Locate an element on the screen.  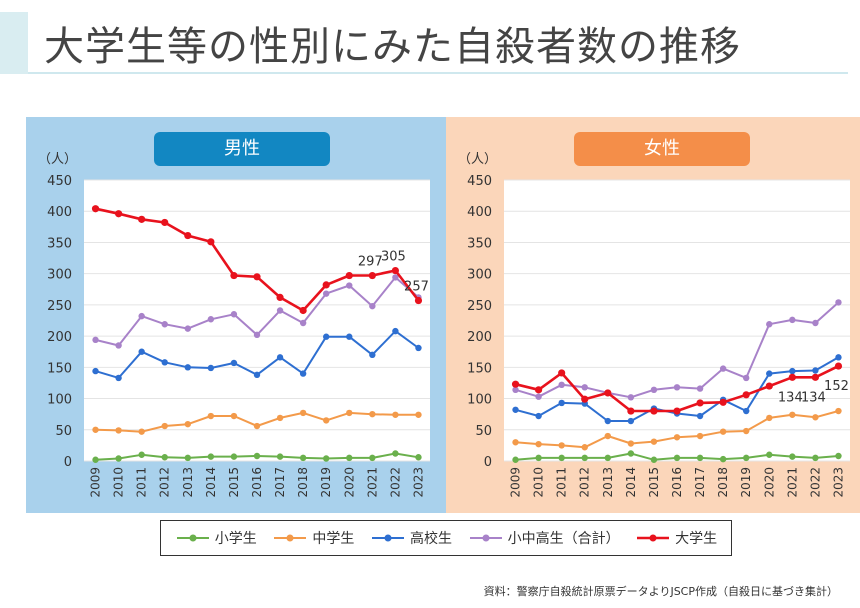
y-tick-label: 250 is located at coordinates (59, 306).